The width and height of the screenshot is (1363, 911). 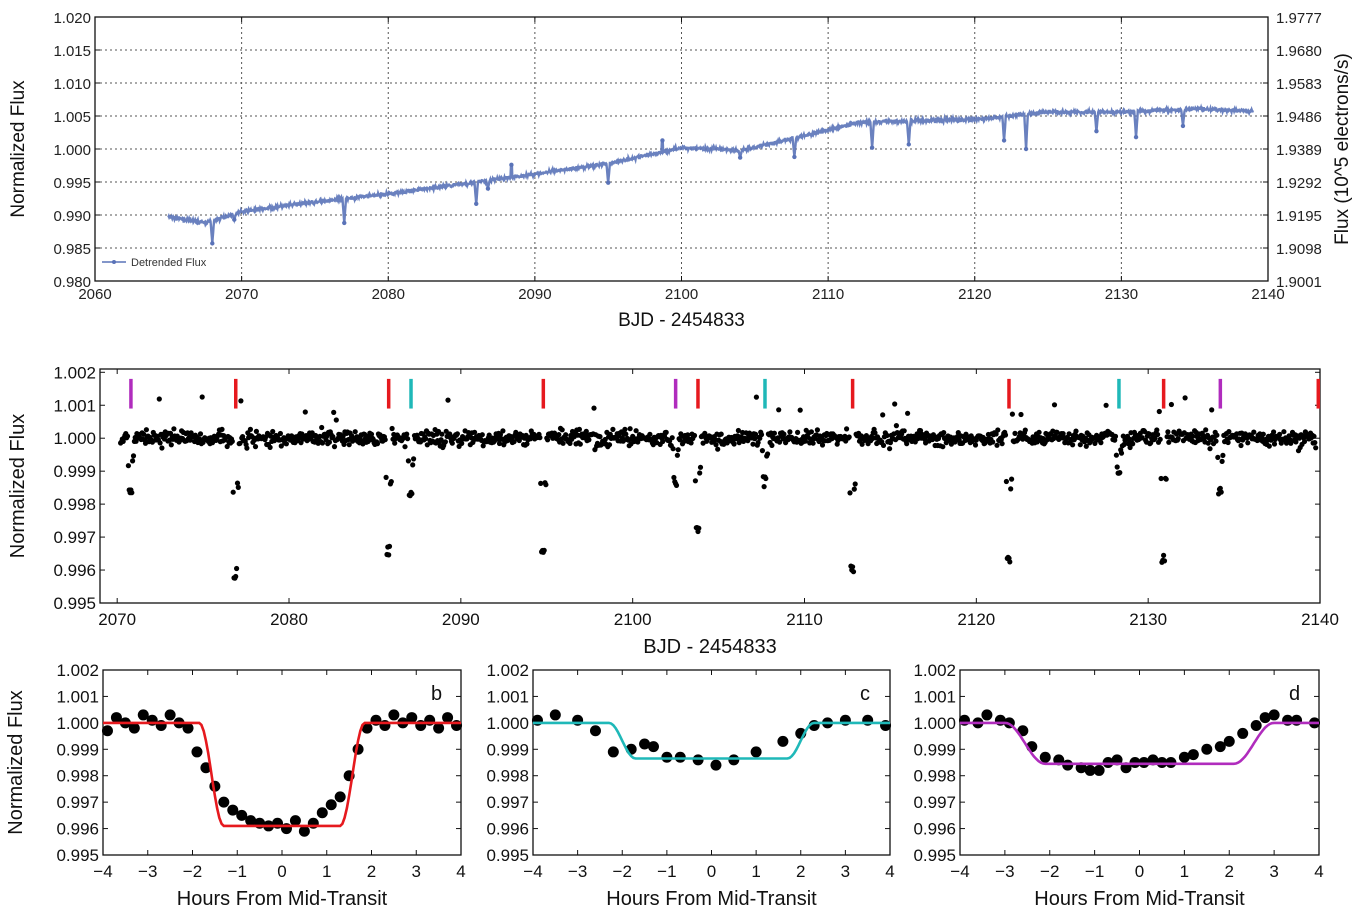 What do you see at coordinates (237, 871) in the screenshot?
I see `x-tick-label: −1` at bounding box center [237, 871].